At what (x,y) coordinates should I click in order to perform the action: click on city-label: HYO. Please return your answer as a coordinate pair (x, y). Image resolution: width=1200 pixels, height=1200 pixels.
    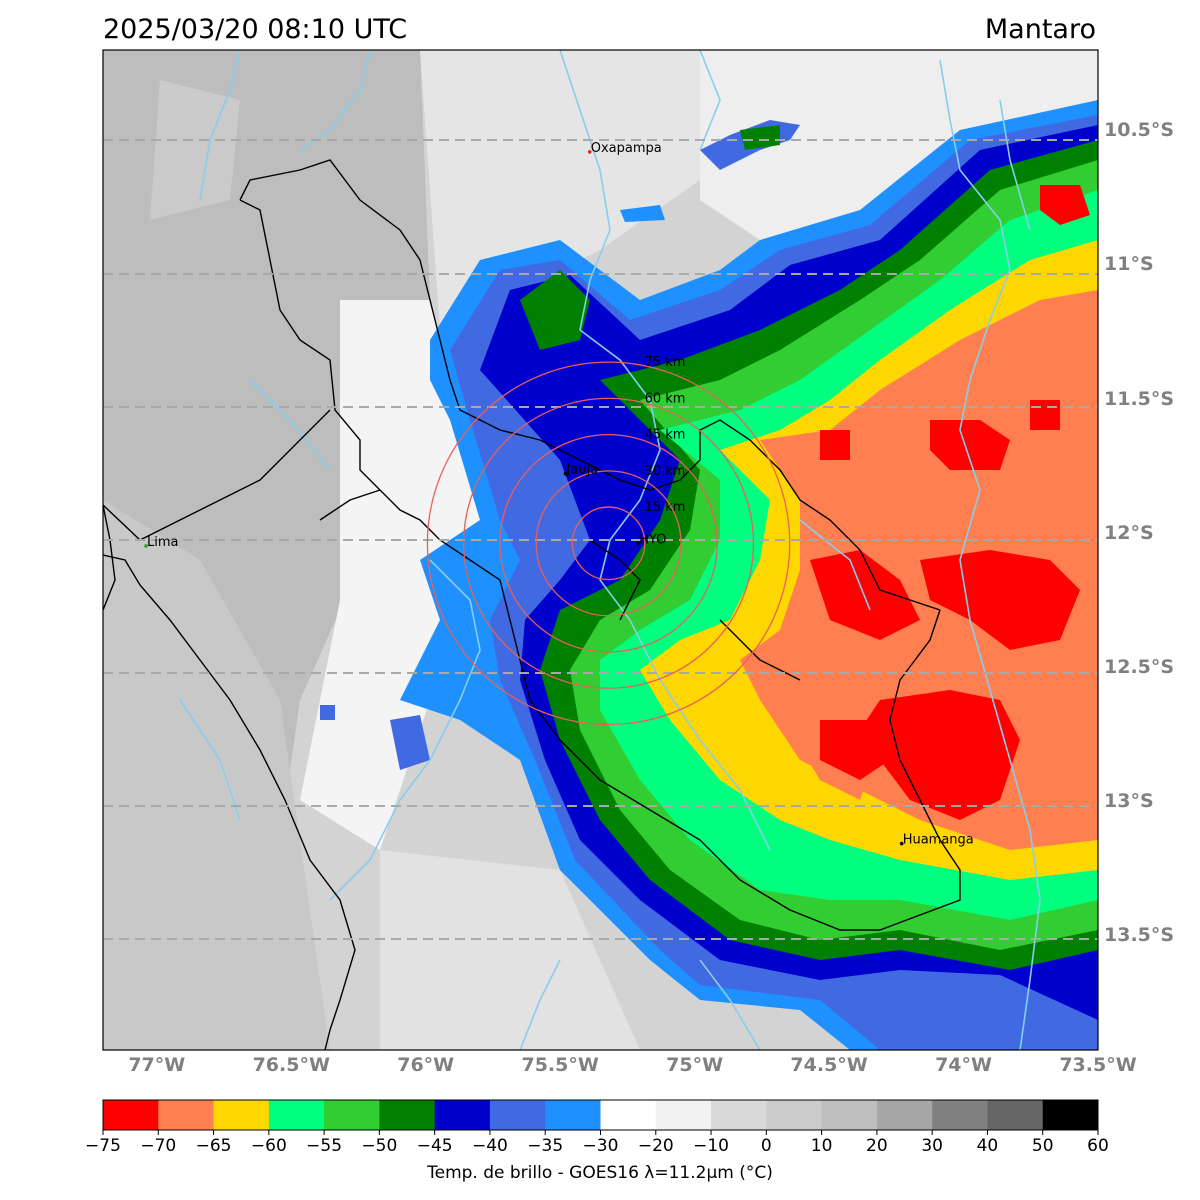
    Looking at the image, I should click on (652, 539).